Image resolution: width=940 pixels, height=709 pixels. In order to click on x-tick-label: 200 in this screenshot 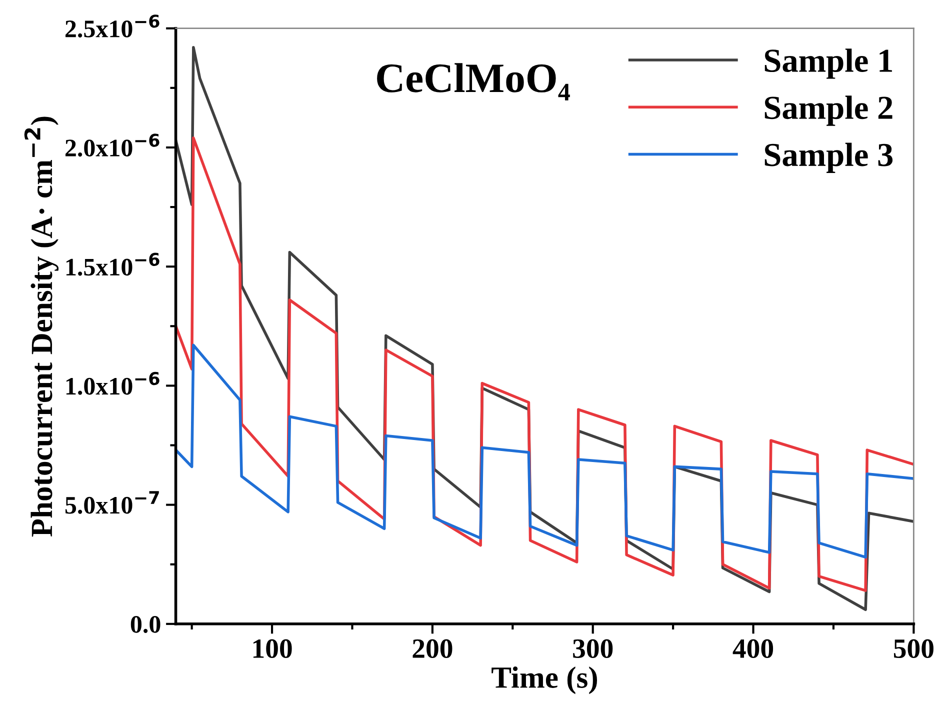, I will do `click(432, 648)`.